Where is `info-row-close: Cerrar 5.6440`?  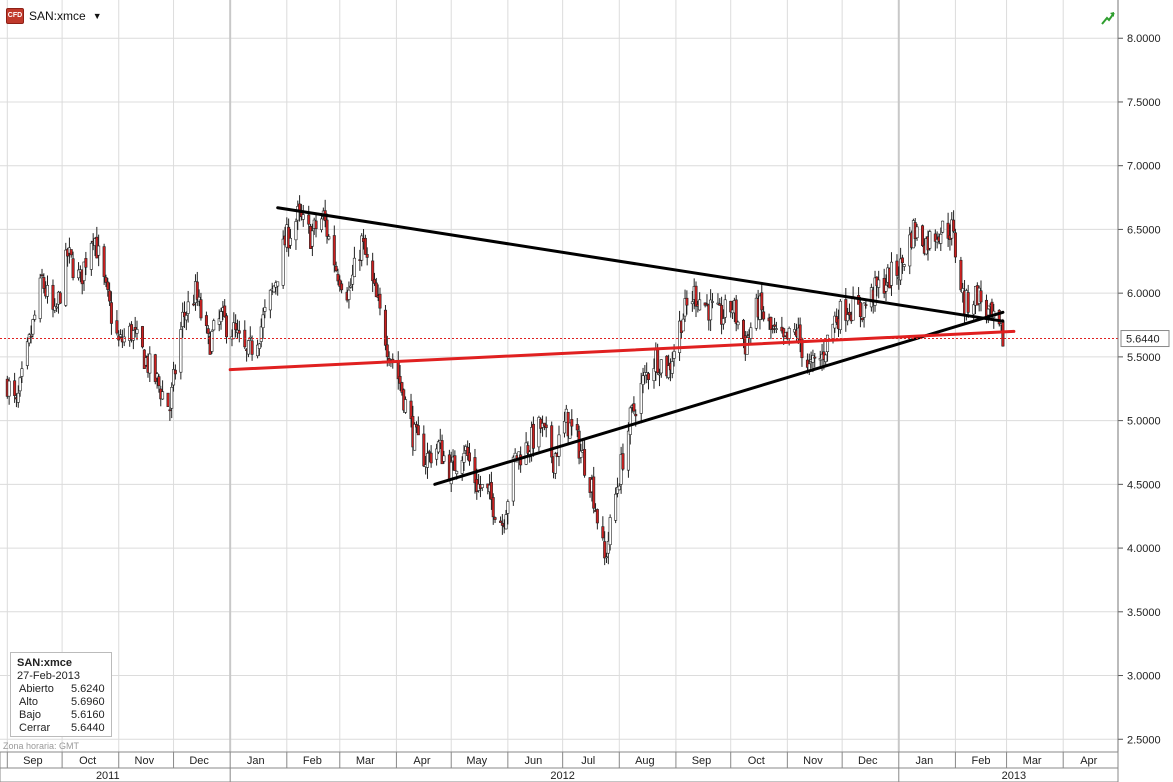
info-row-close: Cerrar 5.6440 is located at coordinates (64, 728).